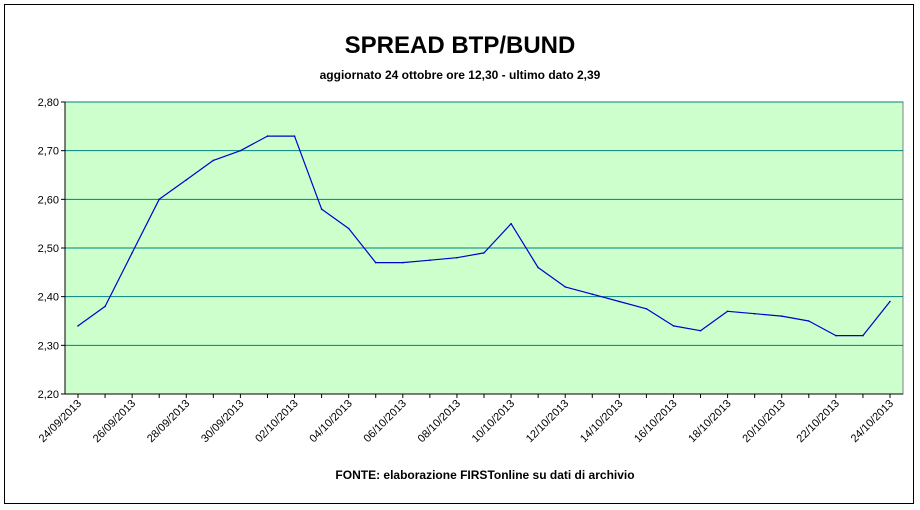  I want to click on y-tick-label: 2,70, so click(48, 152).